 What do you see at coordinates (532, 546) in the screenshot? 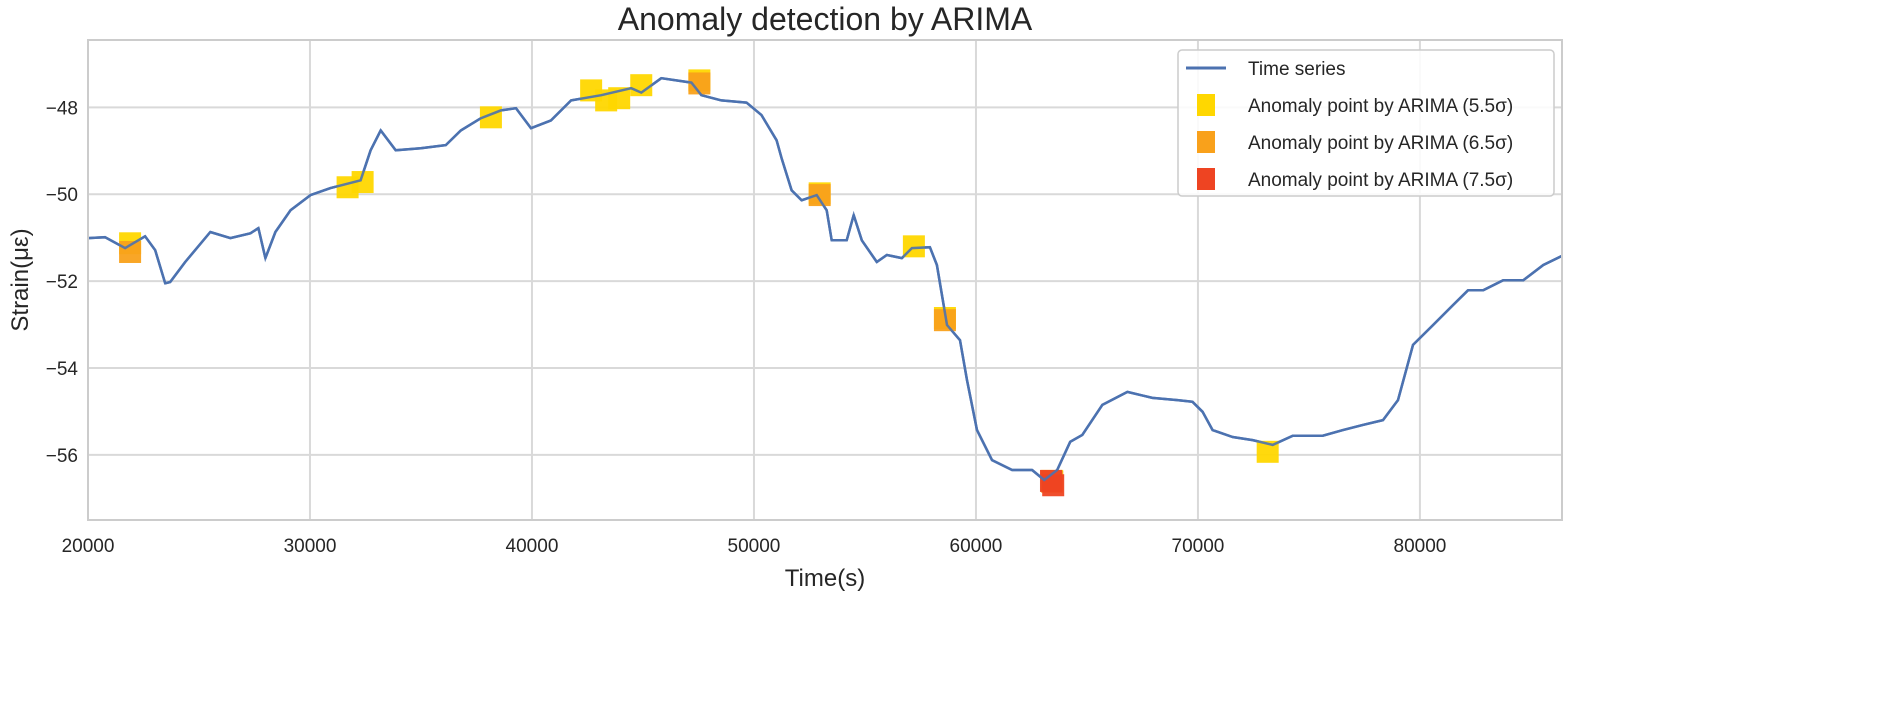
I see `x-tick-label: 40000` at bounding box center [532, 546].